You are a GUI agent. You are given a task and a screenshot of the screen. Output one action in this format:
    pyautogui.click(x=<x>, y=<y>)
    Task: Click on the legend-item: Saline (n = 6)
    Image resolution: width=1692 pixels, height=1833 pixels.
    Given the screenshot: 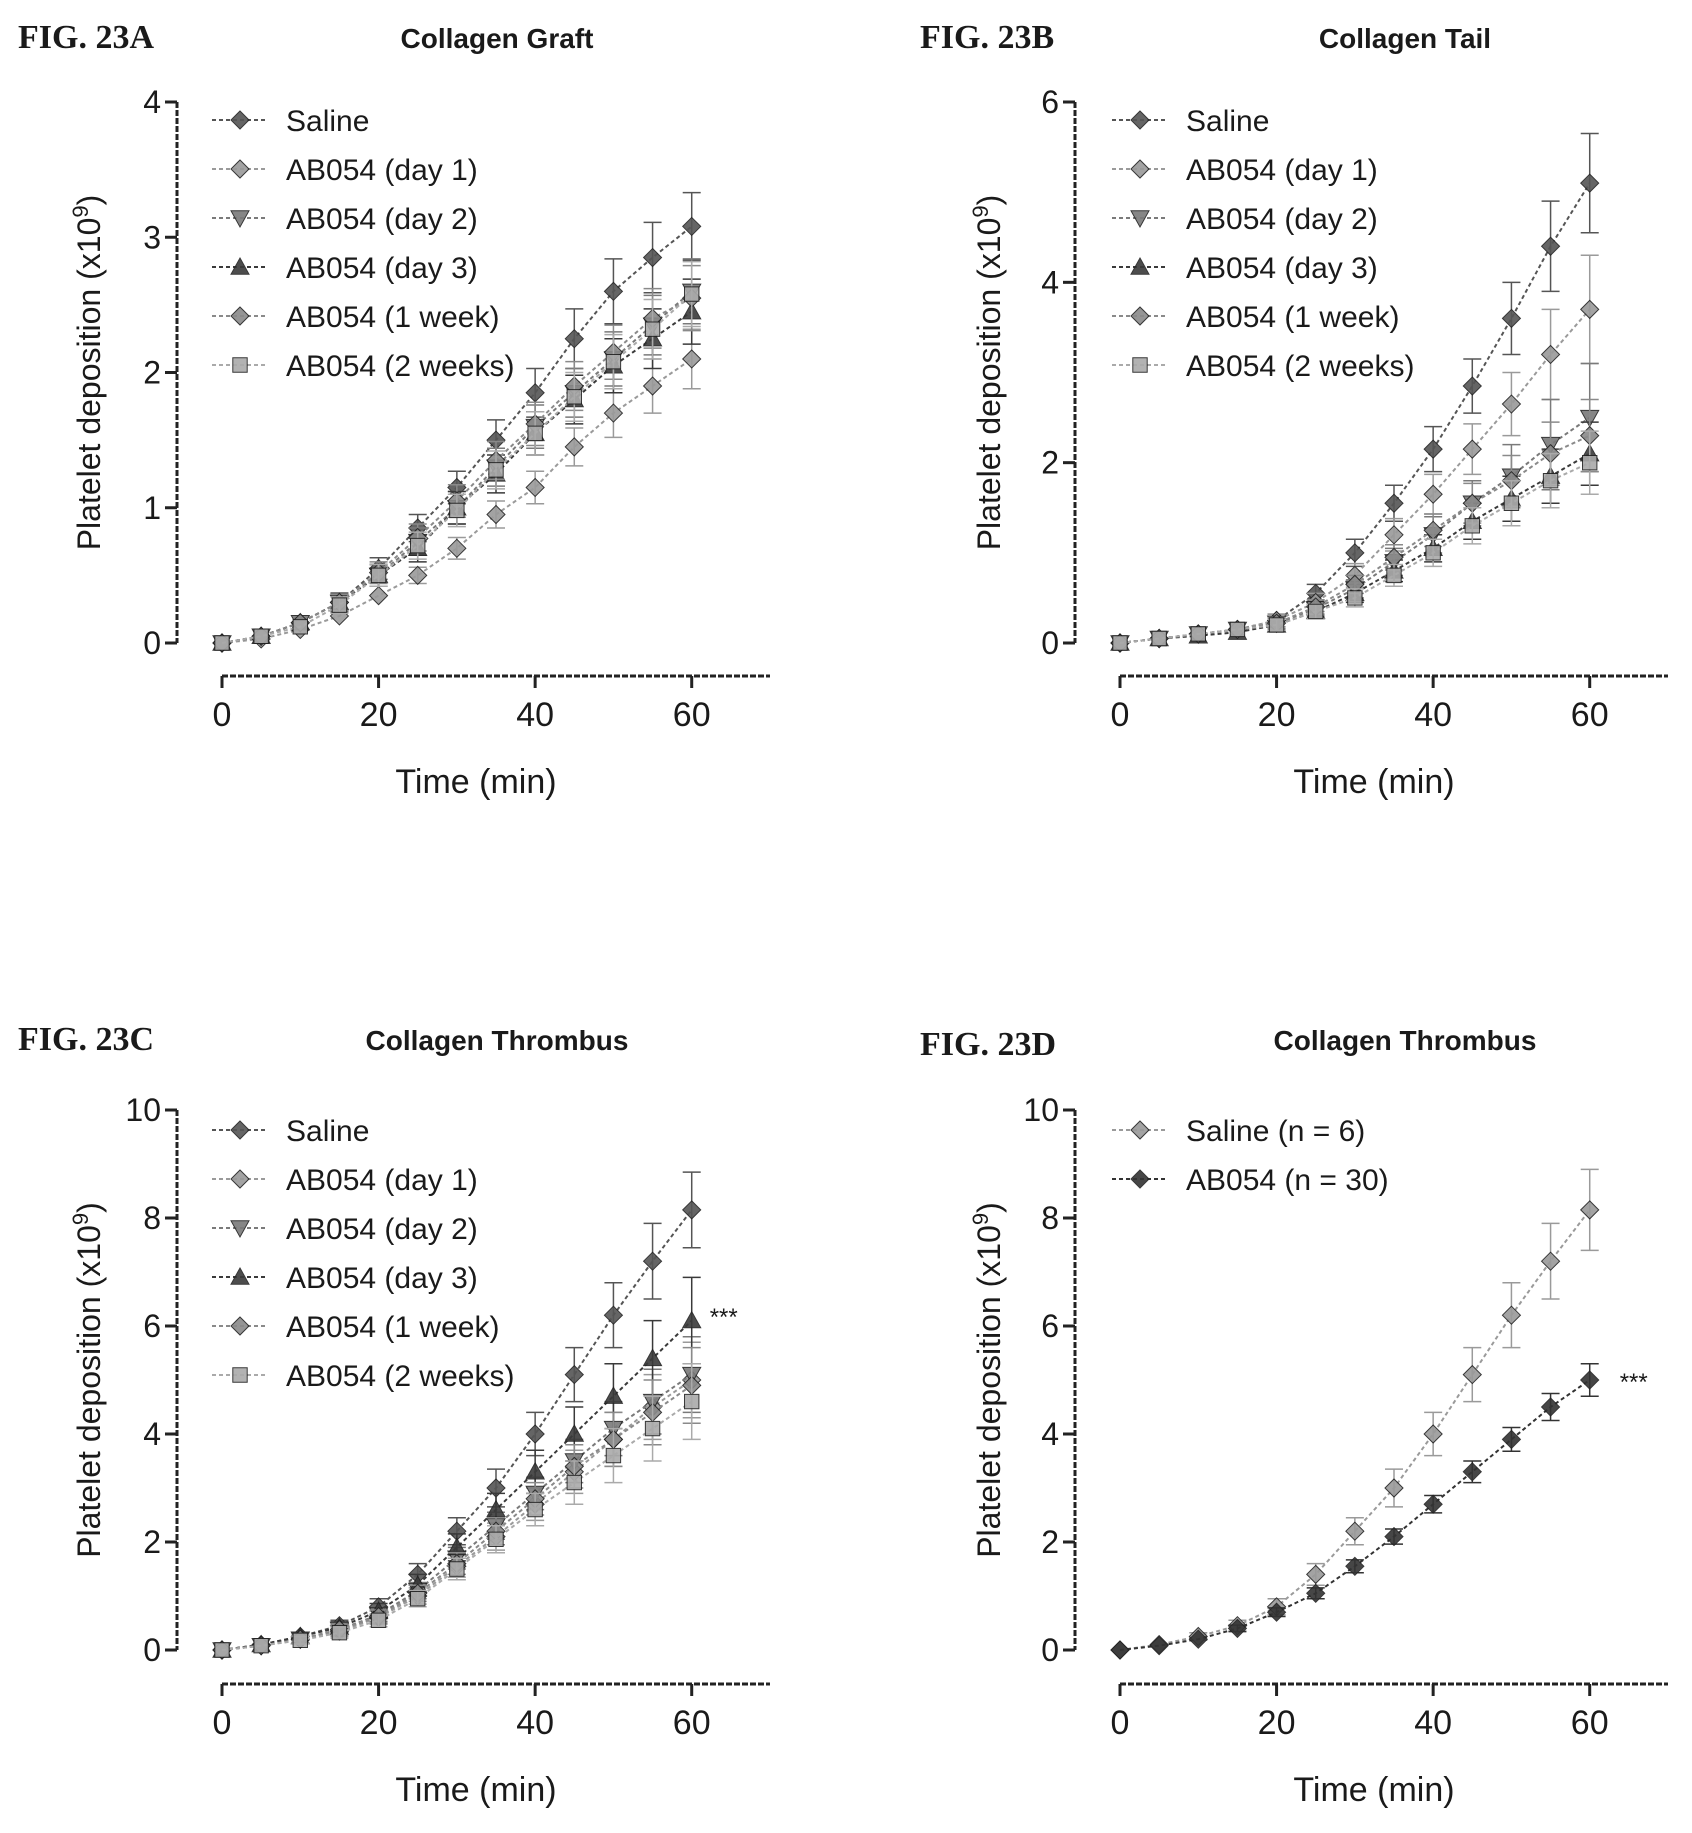 What is the action you would take?
    pyautogui.click(x=1238, y=1131)
    